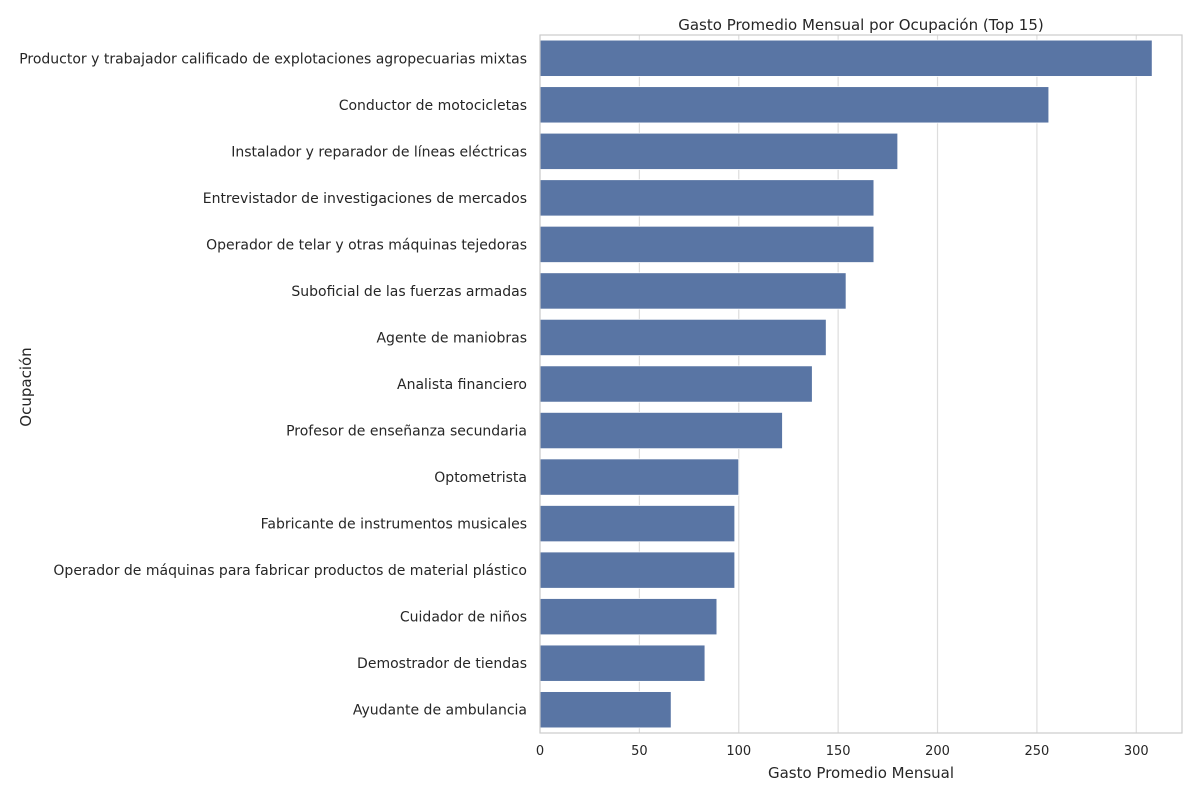  I want to click on y-tick-label: Analista financiero, so click(462, 385).